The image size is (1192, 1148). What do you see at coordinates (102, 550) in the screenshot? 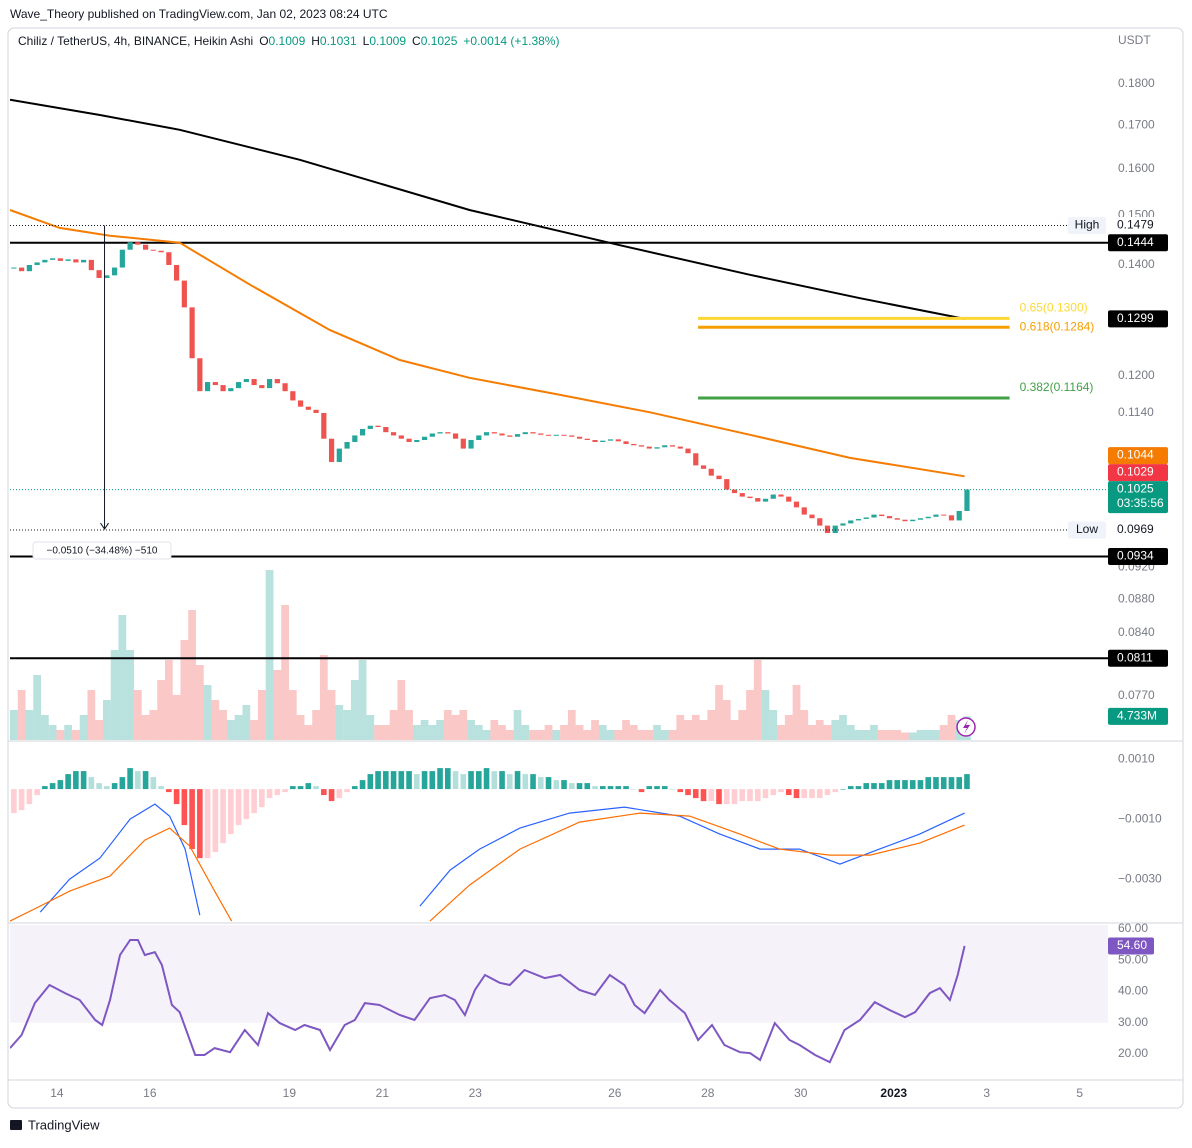
I see `measure-label-box` at bounding box center [102, 550].